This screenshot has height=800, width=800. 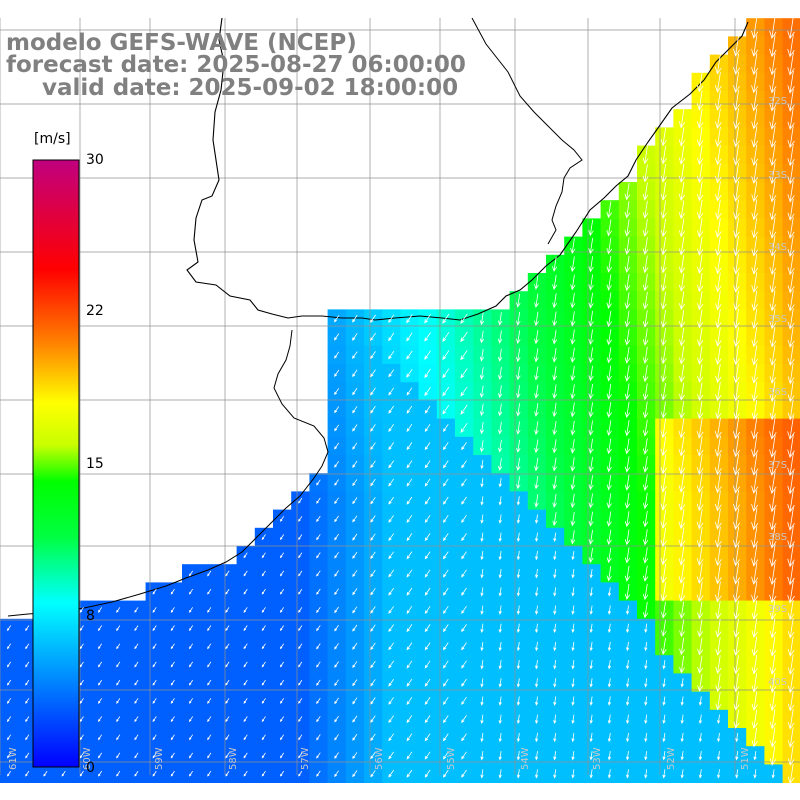 I want to click on longitude-label: 60W, so click(x=87, y=758).